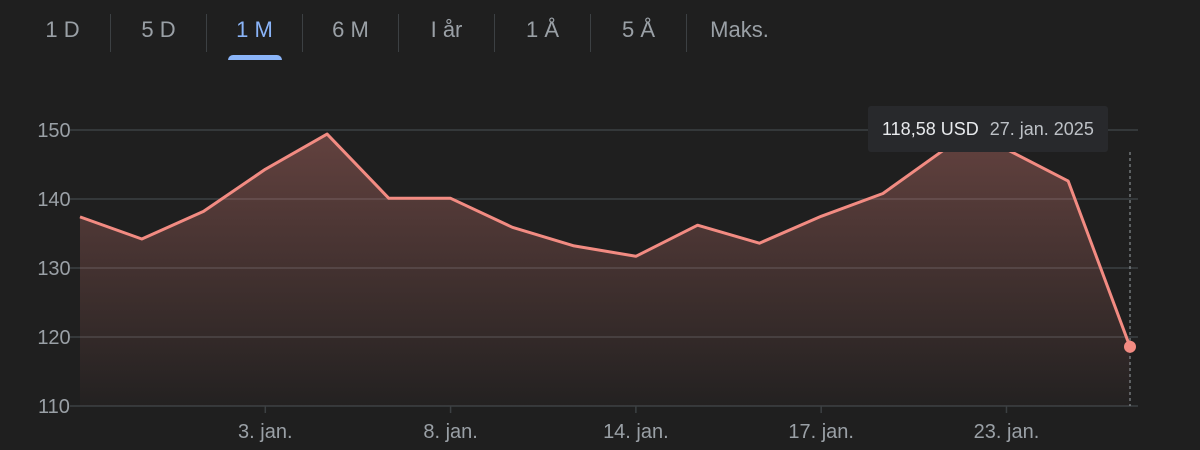  I want to click on y-tick-label: 110, so click(54, 407).